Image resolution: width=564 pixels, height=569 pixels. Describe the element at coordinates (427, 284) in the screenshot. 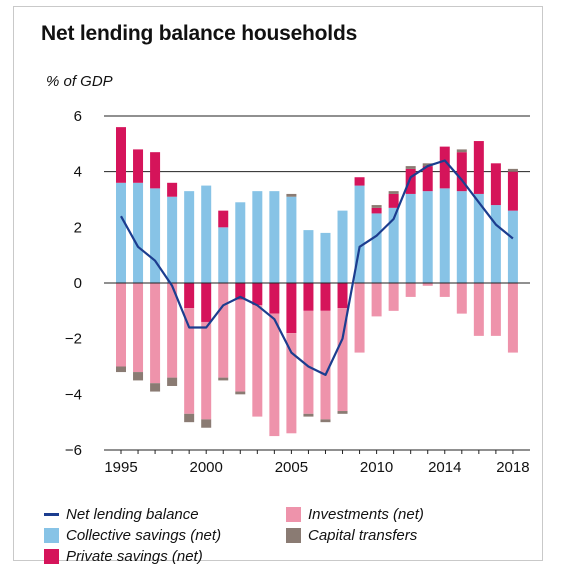

I see `bar-investments-2013` at that location.